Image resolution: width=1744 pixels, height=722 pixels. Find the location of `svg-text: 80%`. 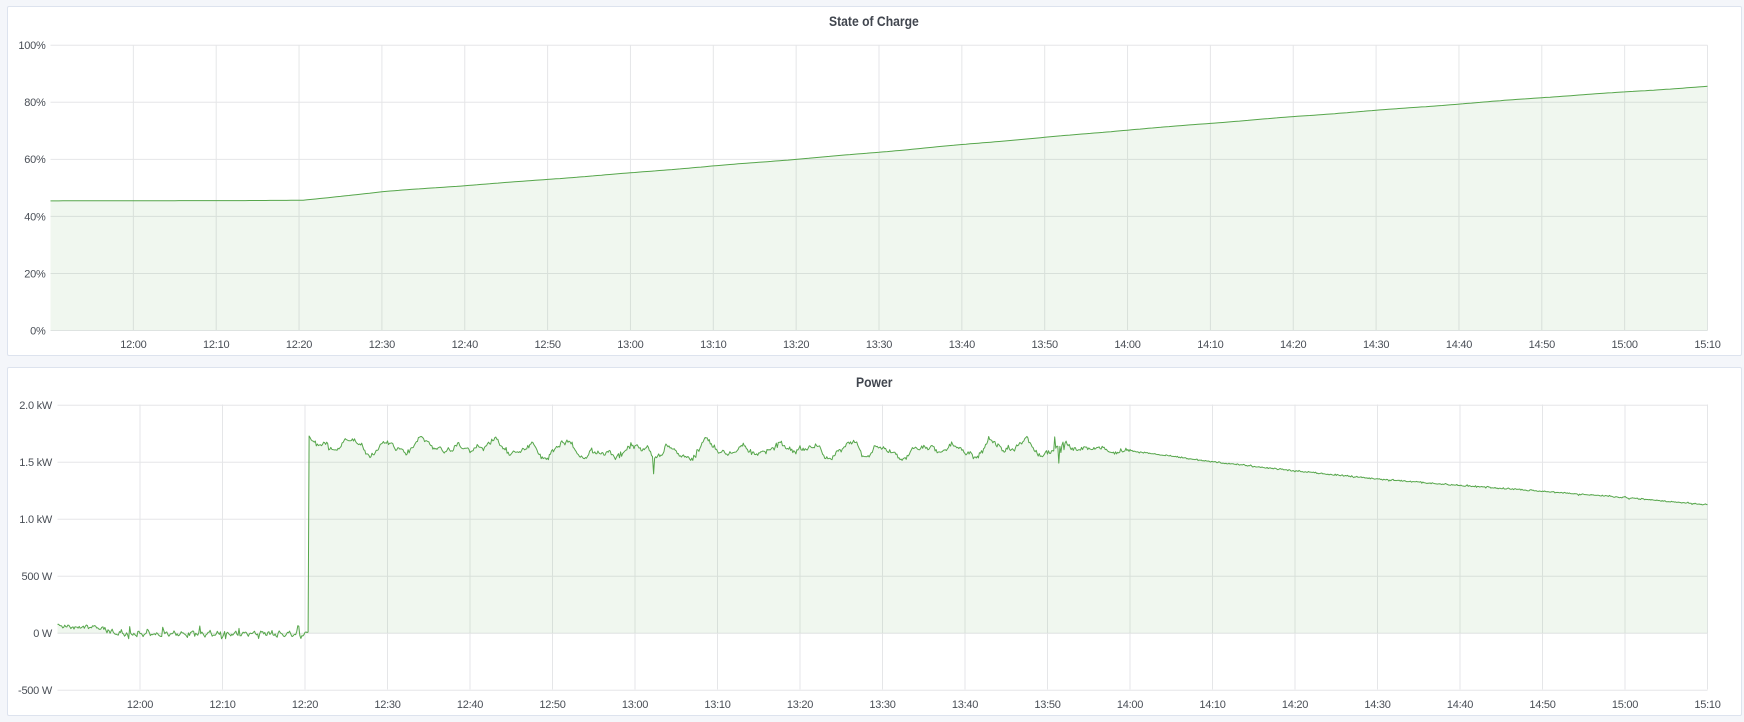

svg-text: 80% is located at coordinates (35, 103).